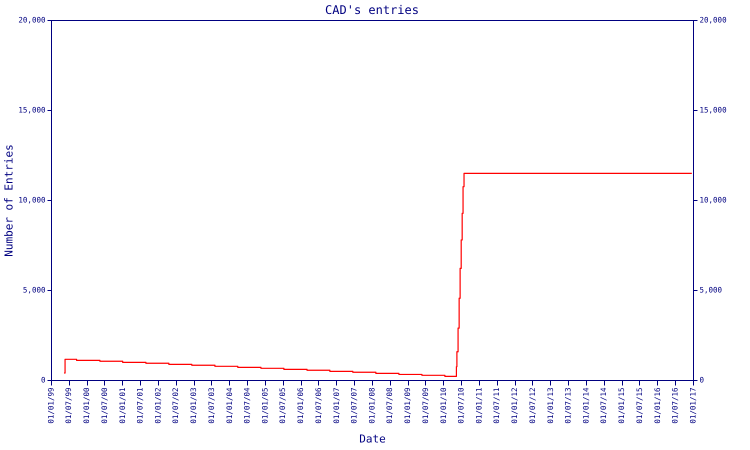  Describe the element at coordinates (9, 200) in the screenshot. I see `y-axis-title: Number of Entries` at that location.